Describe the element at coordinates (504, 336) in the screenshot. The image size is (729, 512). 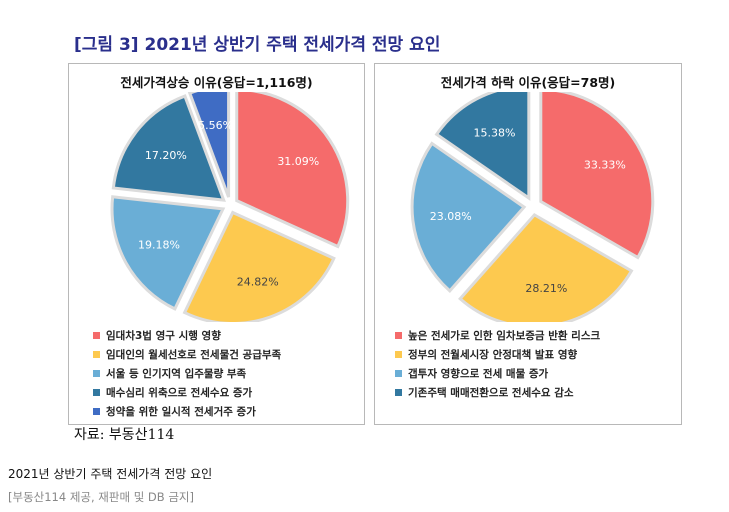
I see `legend-label: 높은 전세가로 인한 임차보증금 반환 리스크` at that location.